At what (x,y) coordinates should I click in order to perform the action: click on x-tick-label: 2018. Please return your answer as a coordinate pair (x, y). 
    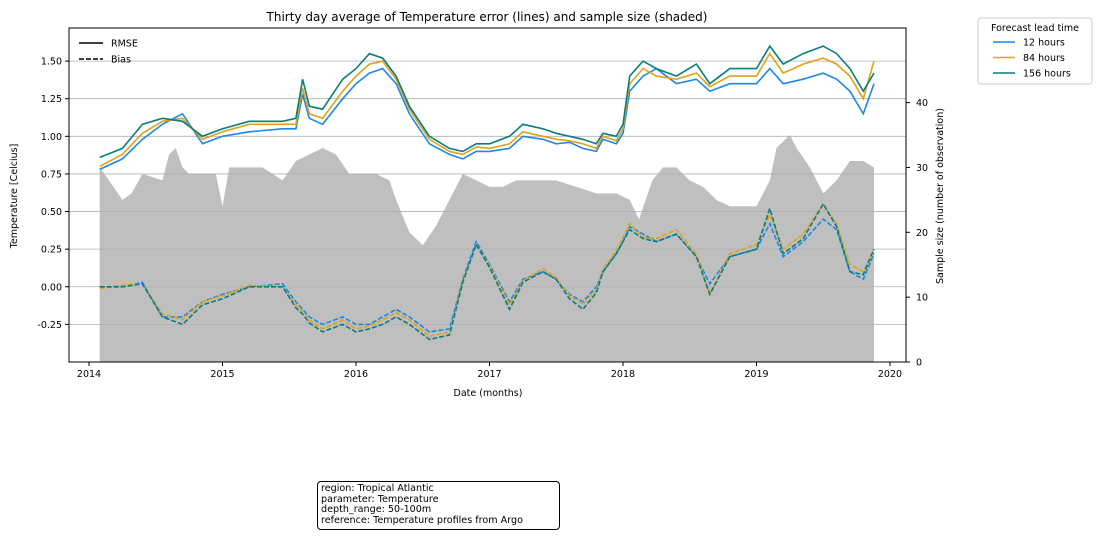
    Looking at the image, I should click on (623, 374).